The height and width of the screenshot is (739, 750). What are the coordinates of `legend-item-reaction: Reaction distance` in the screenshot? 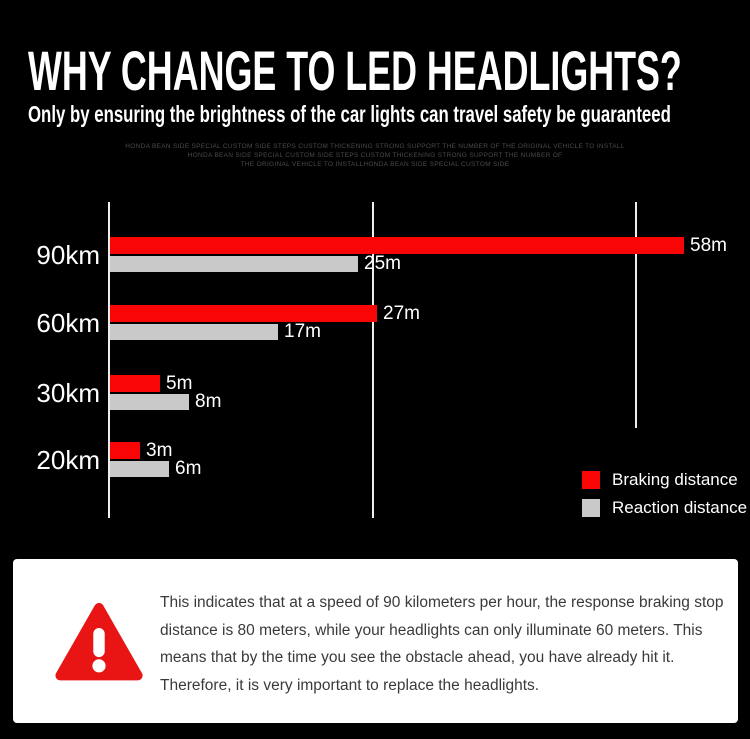 It's located at (665, 507).